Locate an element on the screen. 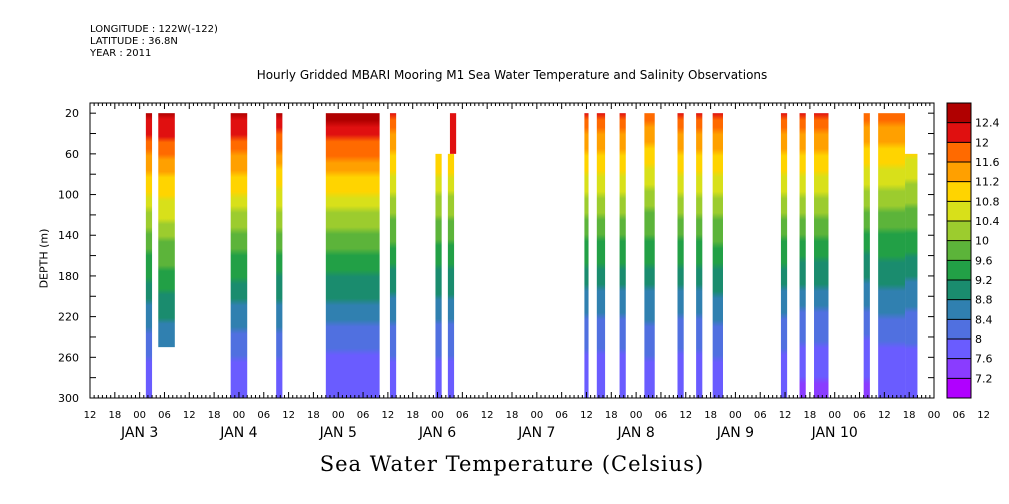 The image size is (1009, 504). x-day-label: JAN 6 is located at coordinates (437, 433).